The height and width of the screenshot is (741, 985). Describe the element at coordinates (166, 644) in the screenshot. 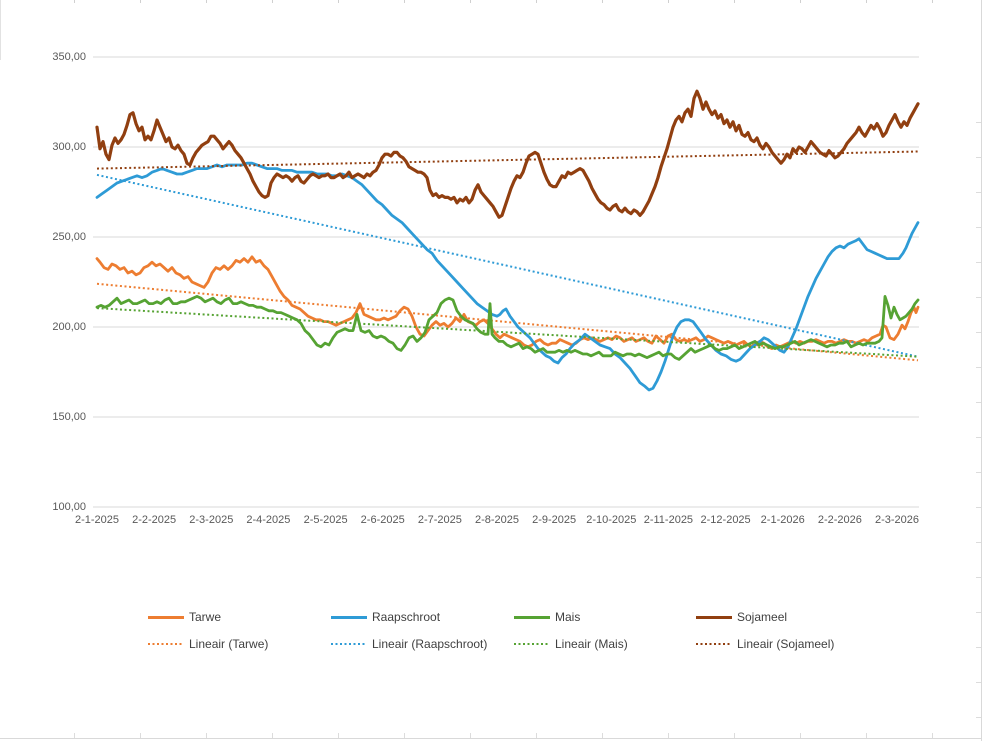

I see `tarwe-trendline-swatch` at that location.